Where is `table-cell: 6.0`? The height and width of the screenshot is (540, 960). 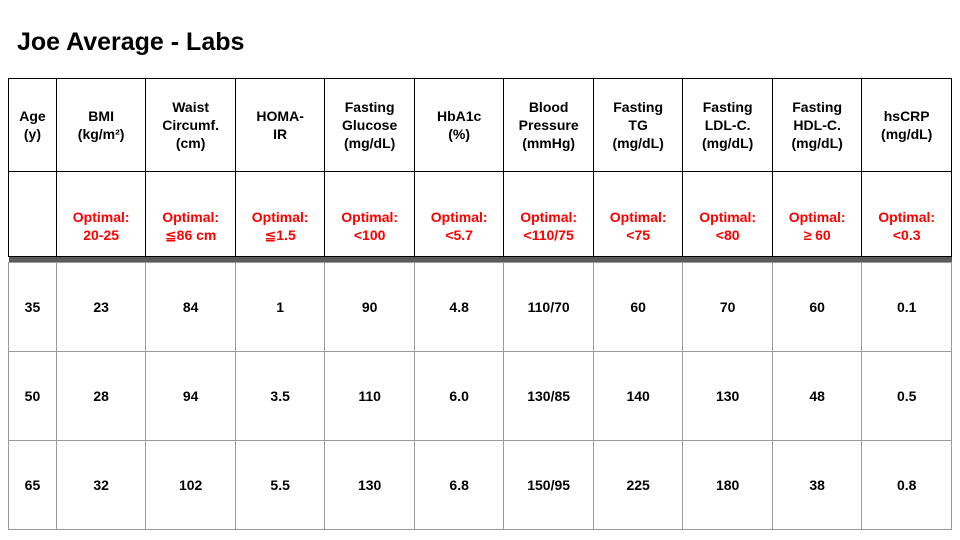 table-cell: 6.0 is located at coordinates (459, 396).